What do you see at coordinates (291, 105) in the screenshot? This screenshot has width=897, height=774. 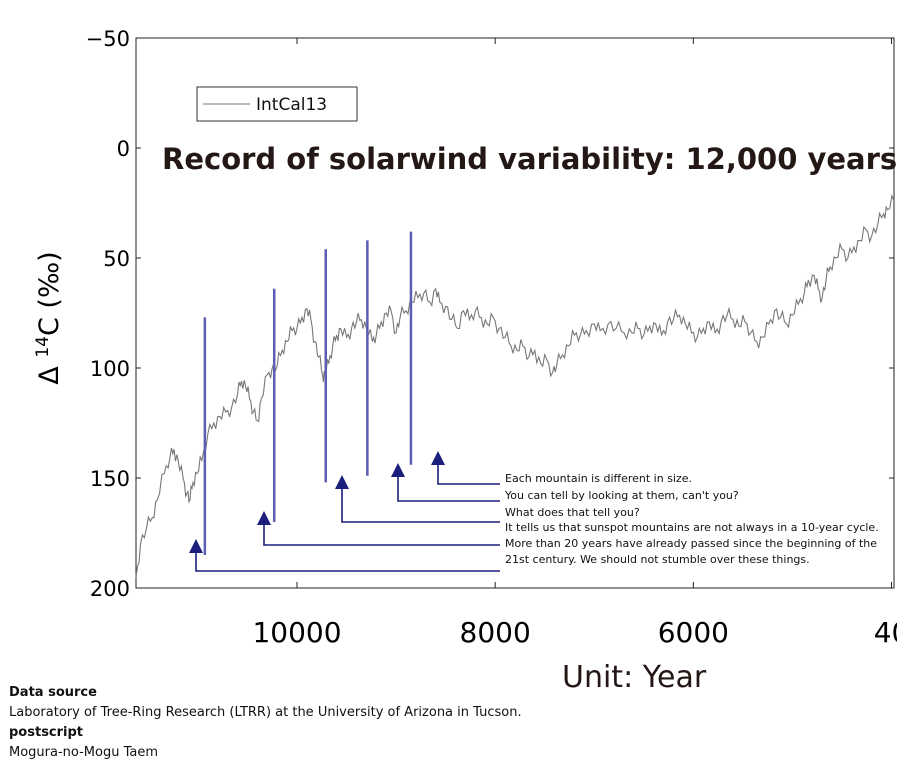 I see `legend-label: IntCal13` at bounding box center [291, 105].